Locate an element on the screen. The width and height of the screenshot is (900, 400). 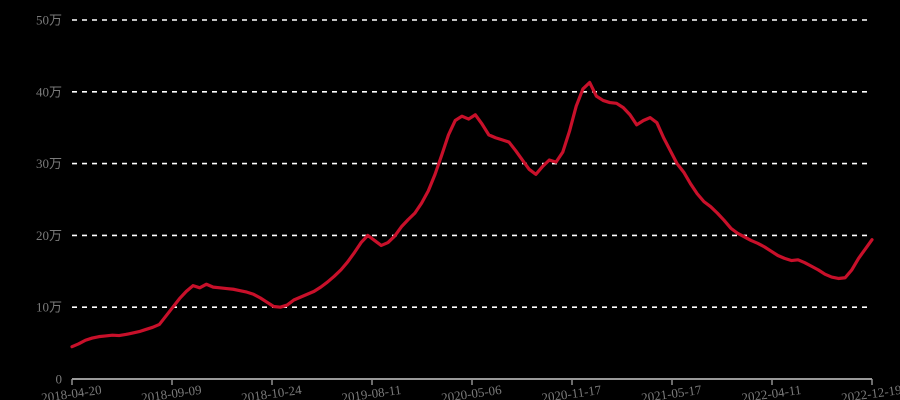
y-axis-tick-label: 50万 is located at coordinates (49, 20).